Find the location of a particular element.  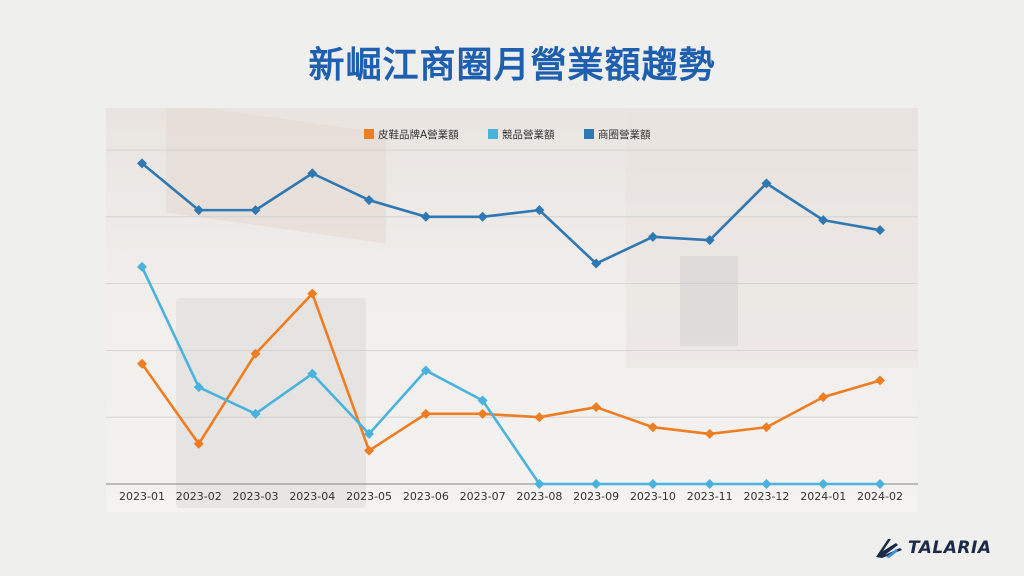

x-tick-label: 2024-01 is located at coordinates (823, 496).